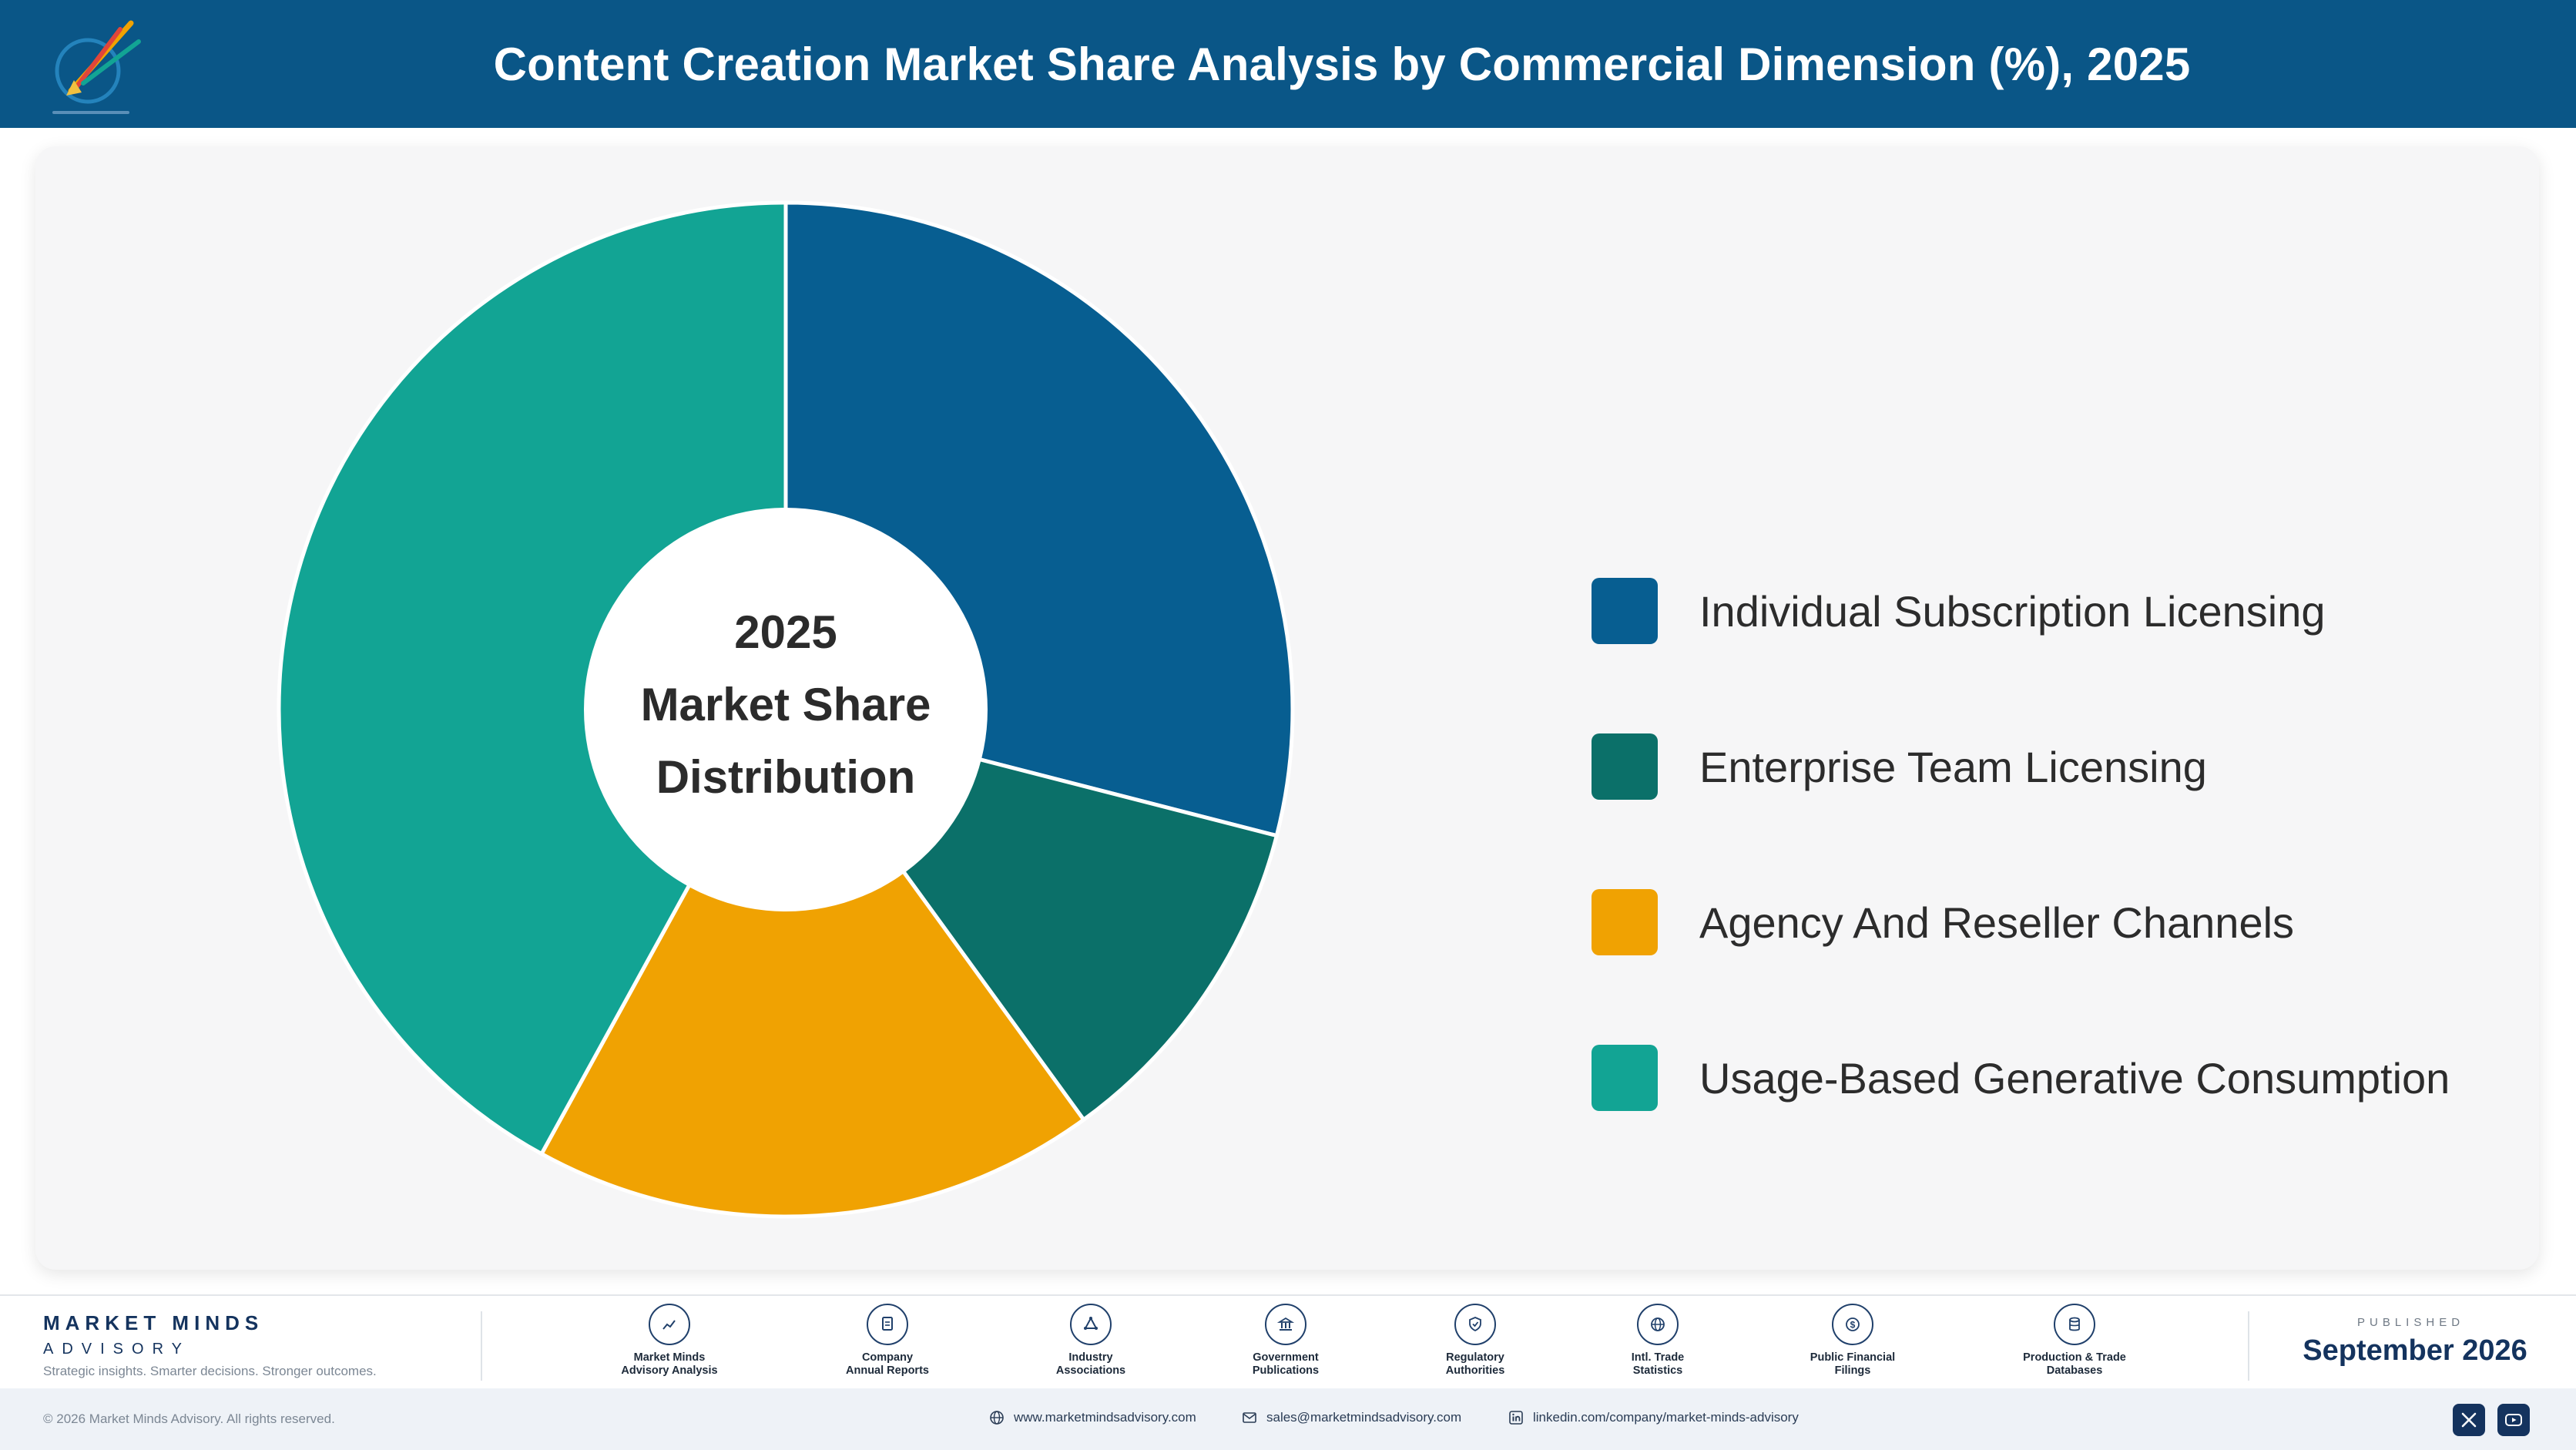 The height and width of the screenshot is (1450, 2576). Describe the element at coordinates (1105, 1417) in the screenshot. I see `website-text: www.marketmindsadvisory.com` at that location.